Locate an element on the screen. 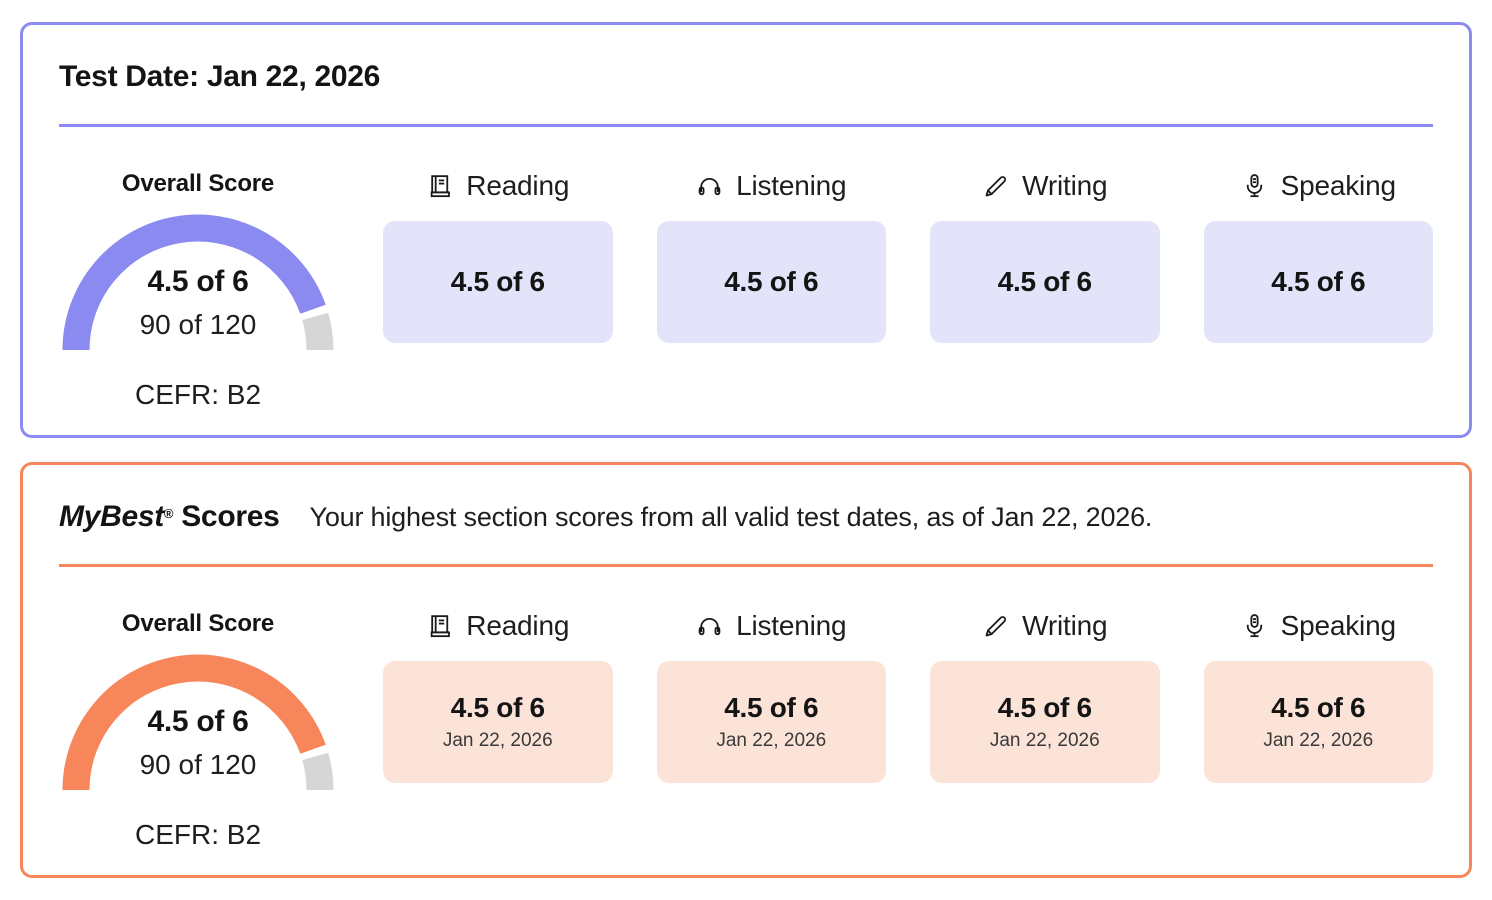 The width and height of the screenshot is (1492, 900). section-listening: Listening 4.5 of 6 is located at coordinates (771, 290).